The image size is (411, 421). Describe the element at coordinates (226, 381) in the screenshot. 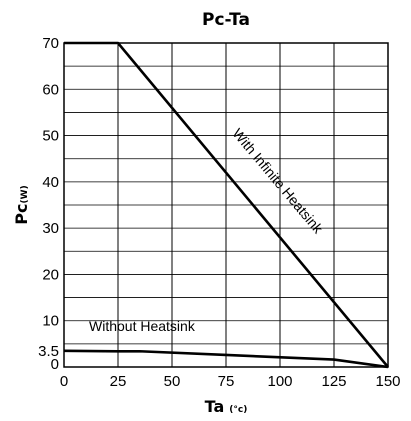

I see `x-tick-label: 75` at that location.